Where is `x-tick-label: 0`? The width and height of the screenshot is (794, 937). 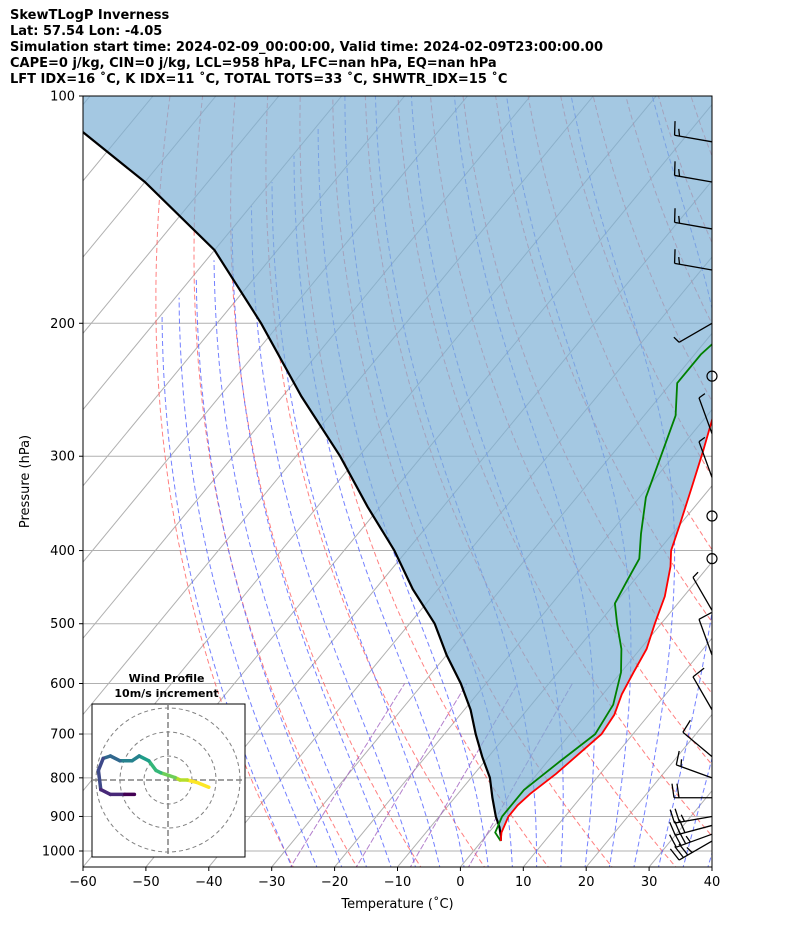
x-tick-label: 0 is located at coordinates (460, 882).